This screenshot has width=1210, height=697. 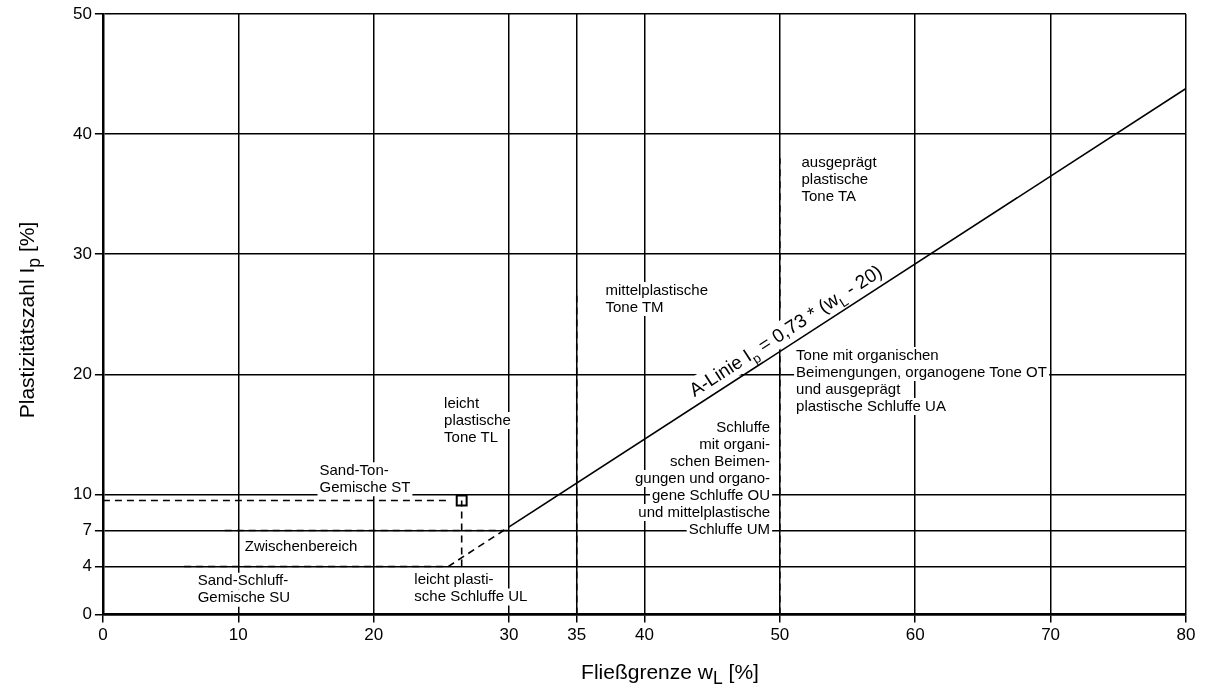 What do you see at coordinates (82, 374) in the screenshot?
I see `y-tick-label: 20` at bounding box center [82, 374].